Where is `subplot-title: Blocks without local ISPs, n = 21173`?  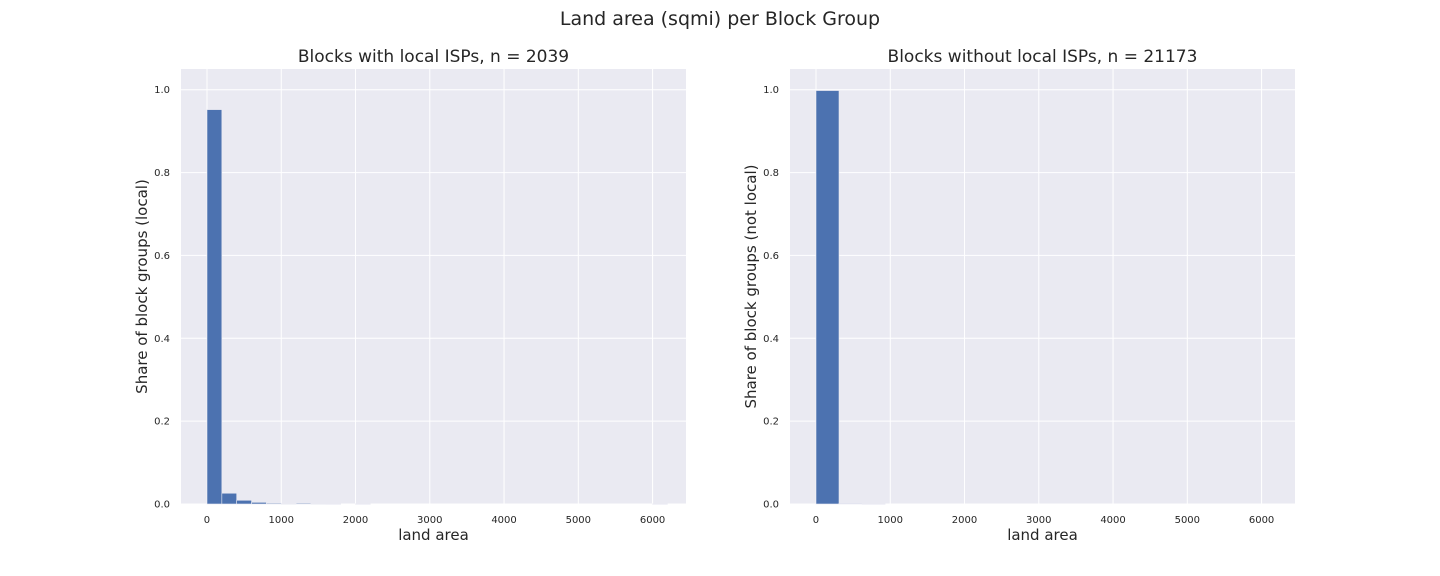 subplot-title: Blocks without local ISPs, n = 21173 is located at coordinates (1043, 57).